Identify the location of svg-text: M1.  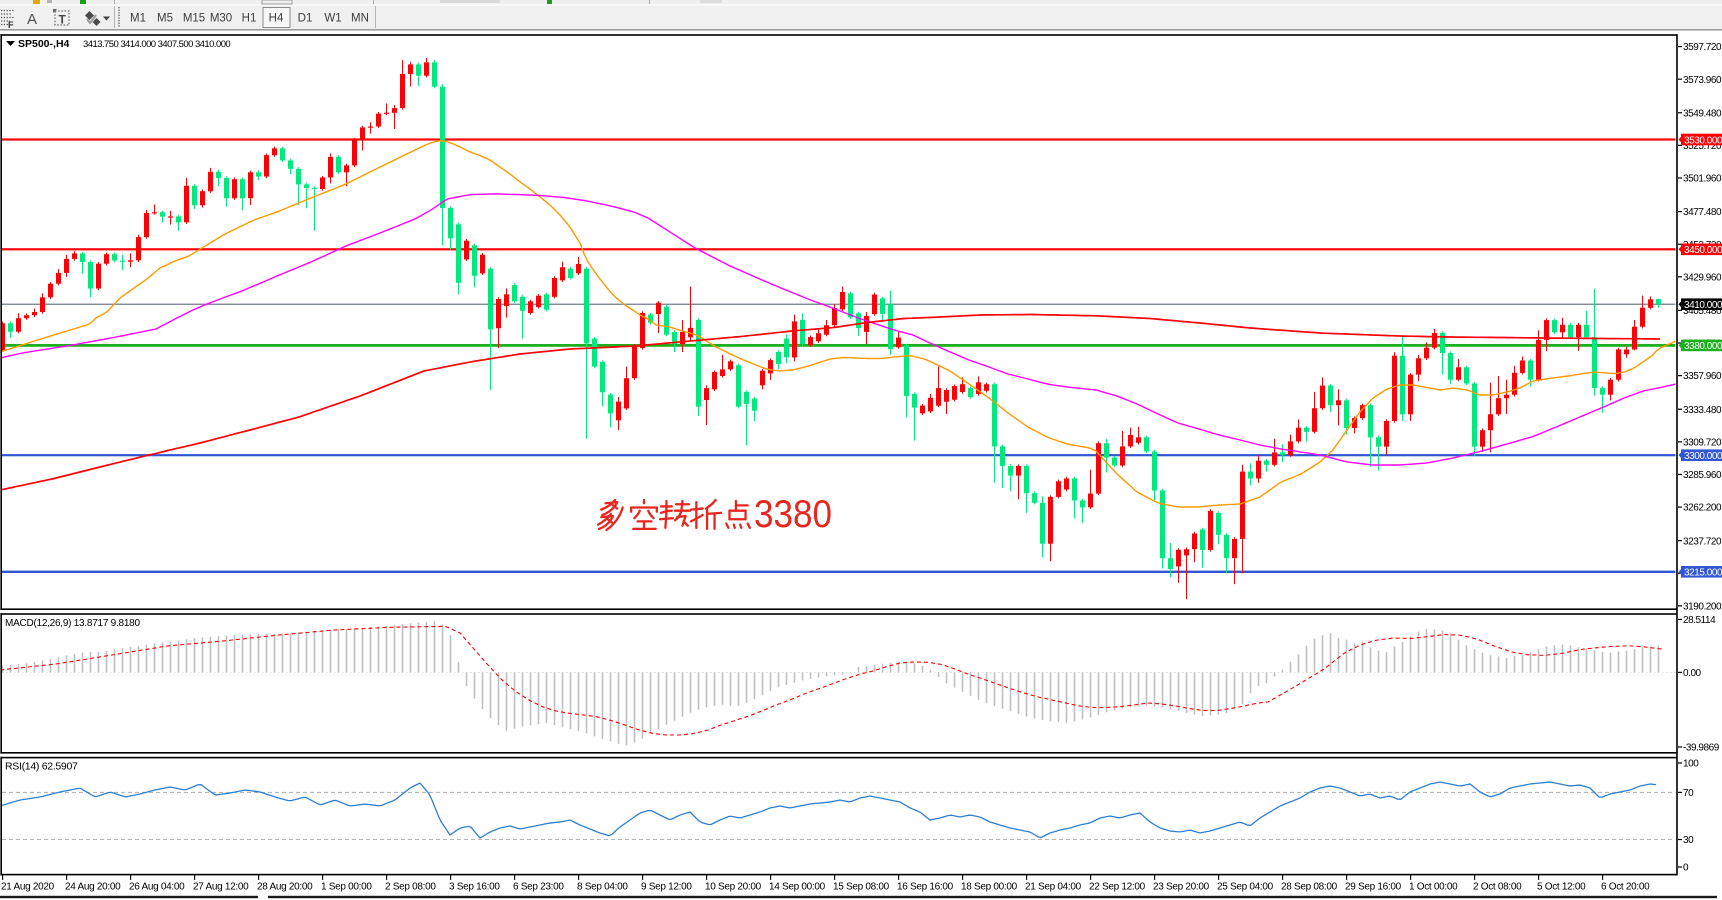
(138, 19).